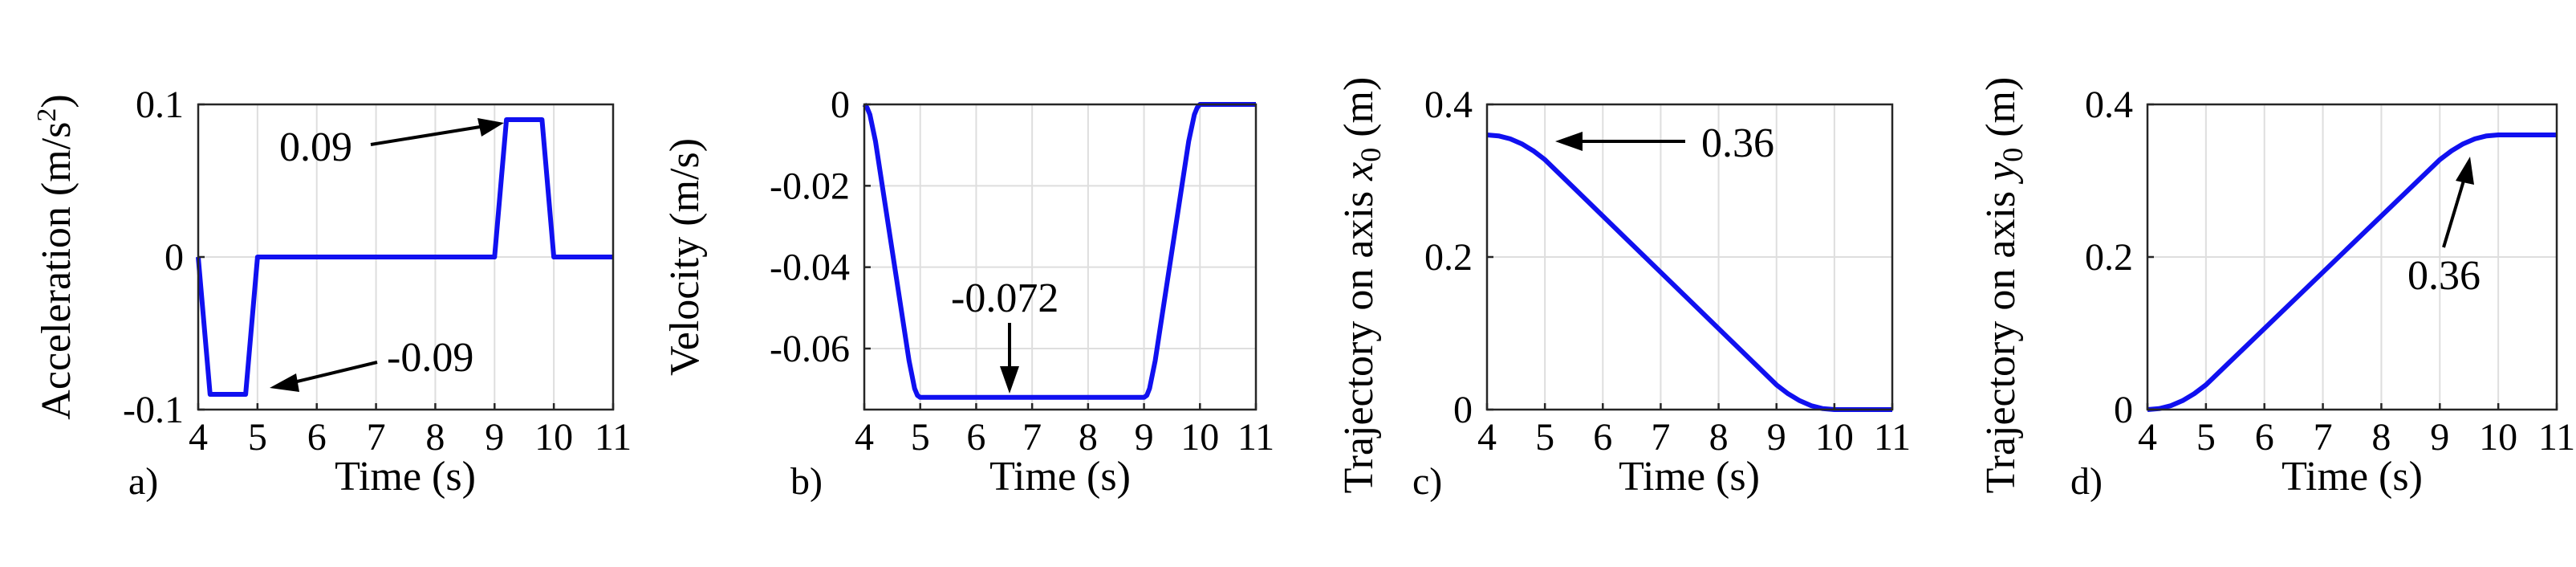 Image resolution: width=2576 pixels, height=567 pixels. Describe the element at coordinates (1448, 257) in the screenshot. I see `panel-c-ytick-label: 0.2` at that location.